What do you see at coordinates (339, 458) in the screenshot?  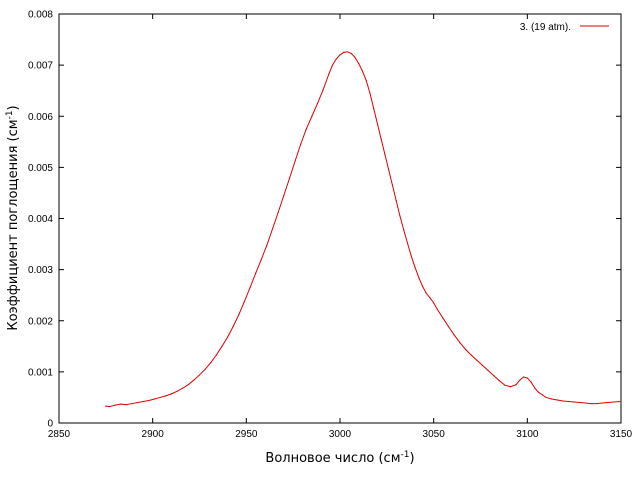 I see `x-axis-label: Волновое число (см-1)` at bounding box center [339, 458].